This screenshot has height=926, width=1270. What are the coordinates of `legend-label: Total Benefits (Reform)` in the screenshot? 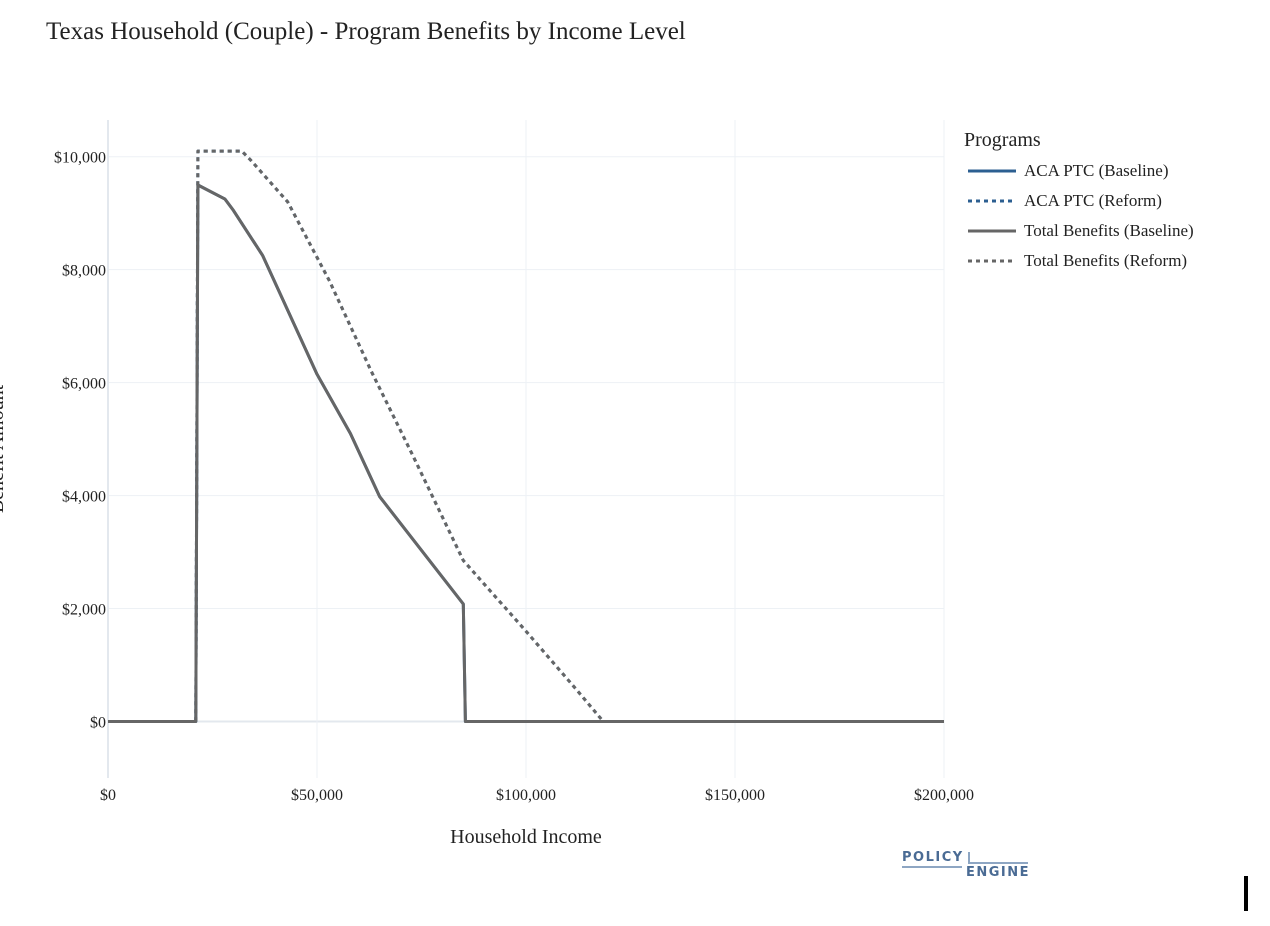 It's located at (1106, 260).